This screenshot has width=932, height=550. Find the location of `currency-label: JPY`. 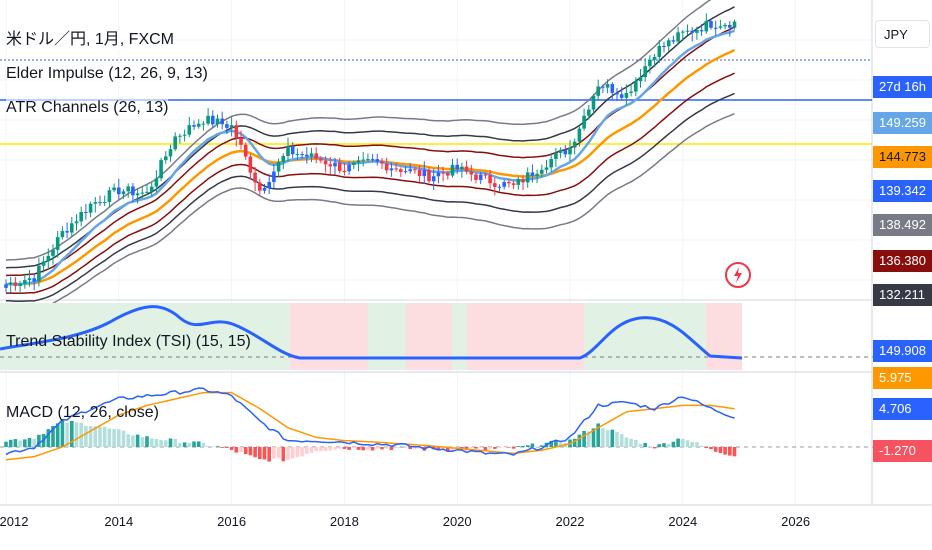

currency-label: JPY is located at coordinates (902, 34).